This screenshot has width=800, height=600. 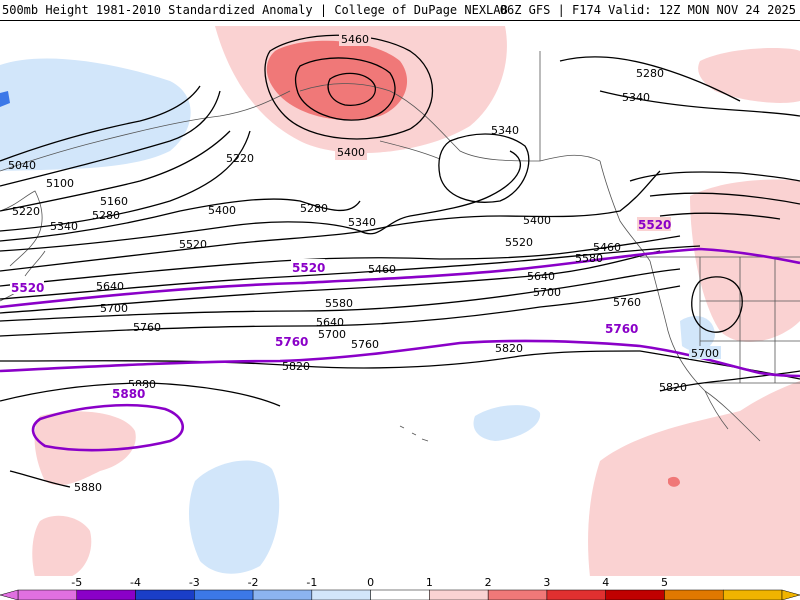 What do you see at coordinates (351, 89) in the screenshot?
I see `contour-5340-bering-core` at bounding box center [351, 89].